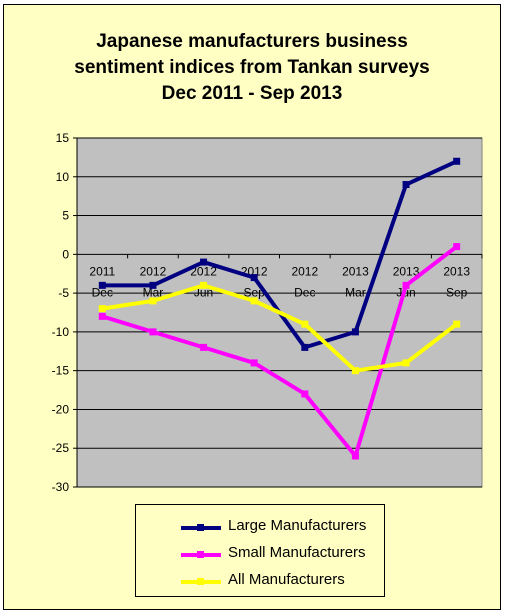  I want to click on y-tick-label: 10, so click(63, 177).